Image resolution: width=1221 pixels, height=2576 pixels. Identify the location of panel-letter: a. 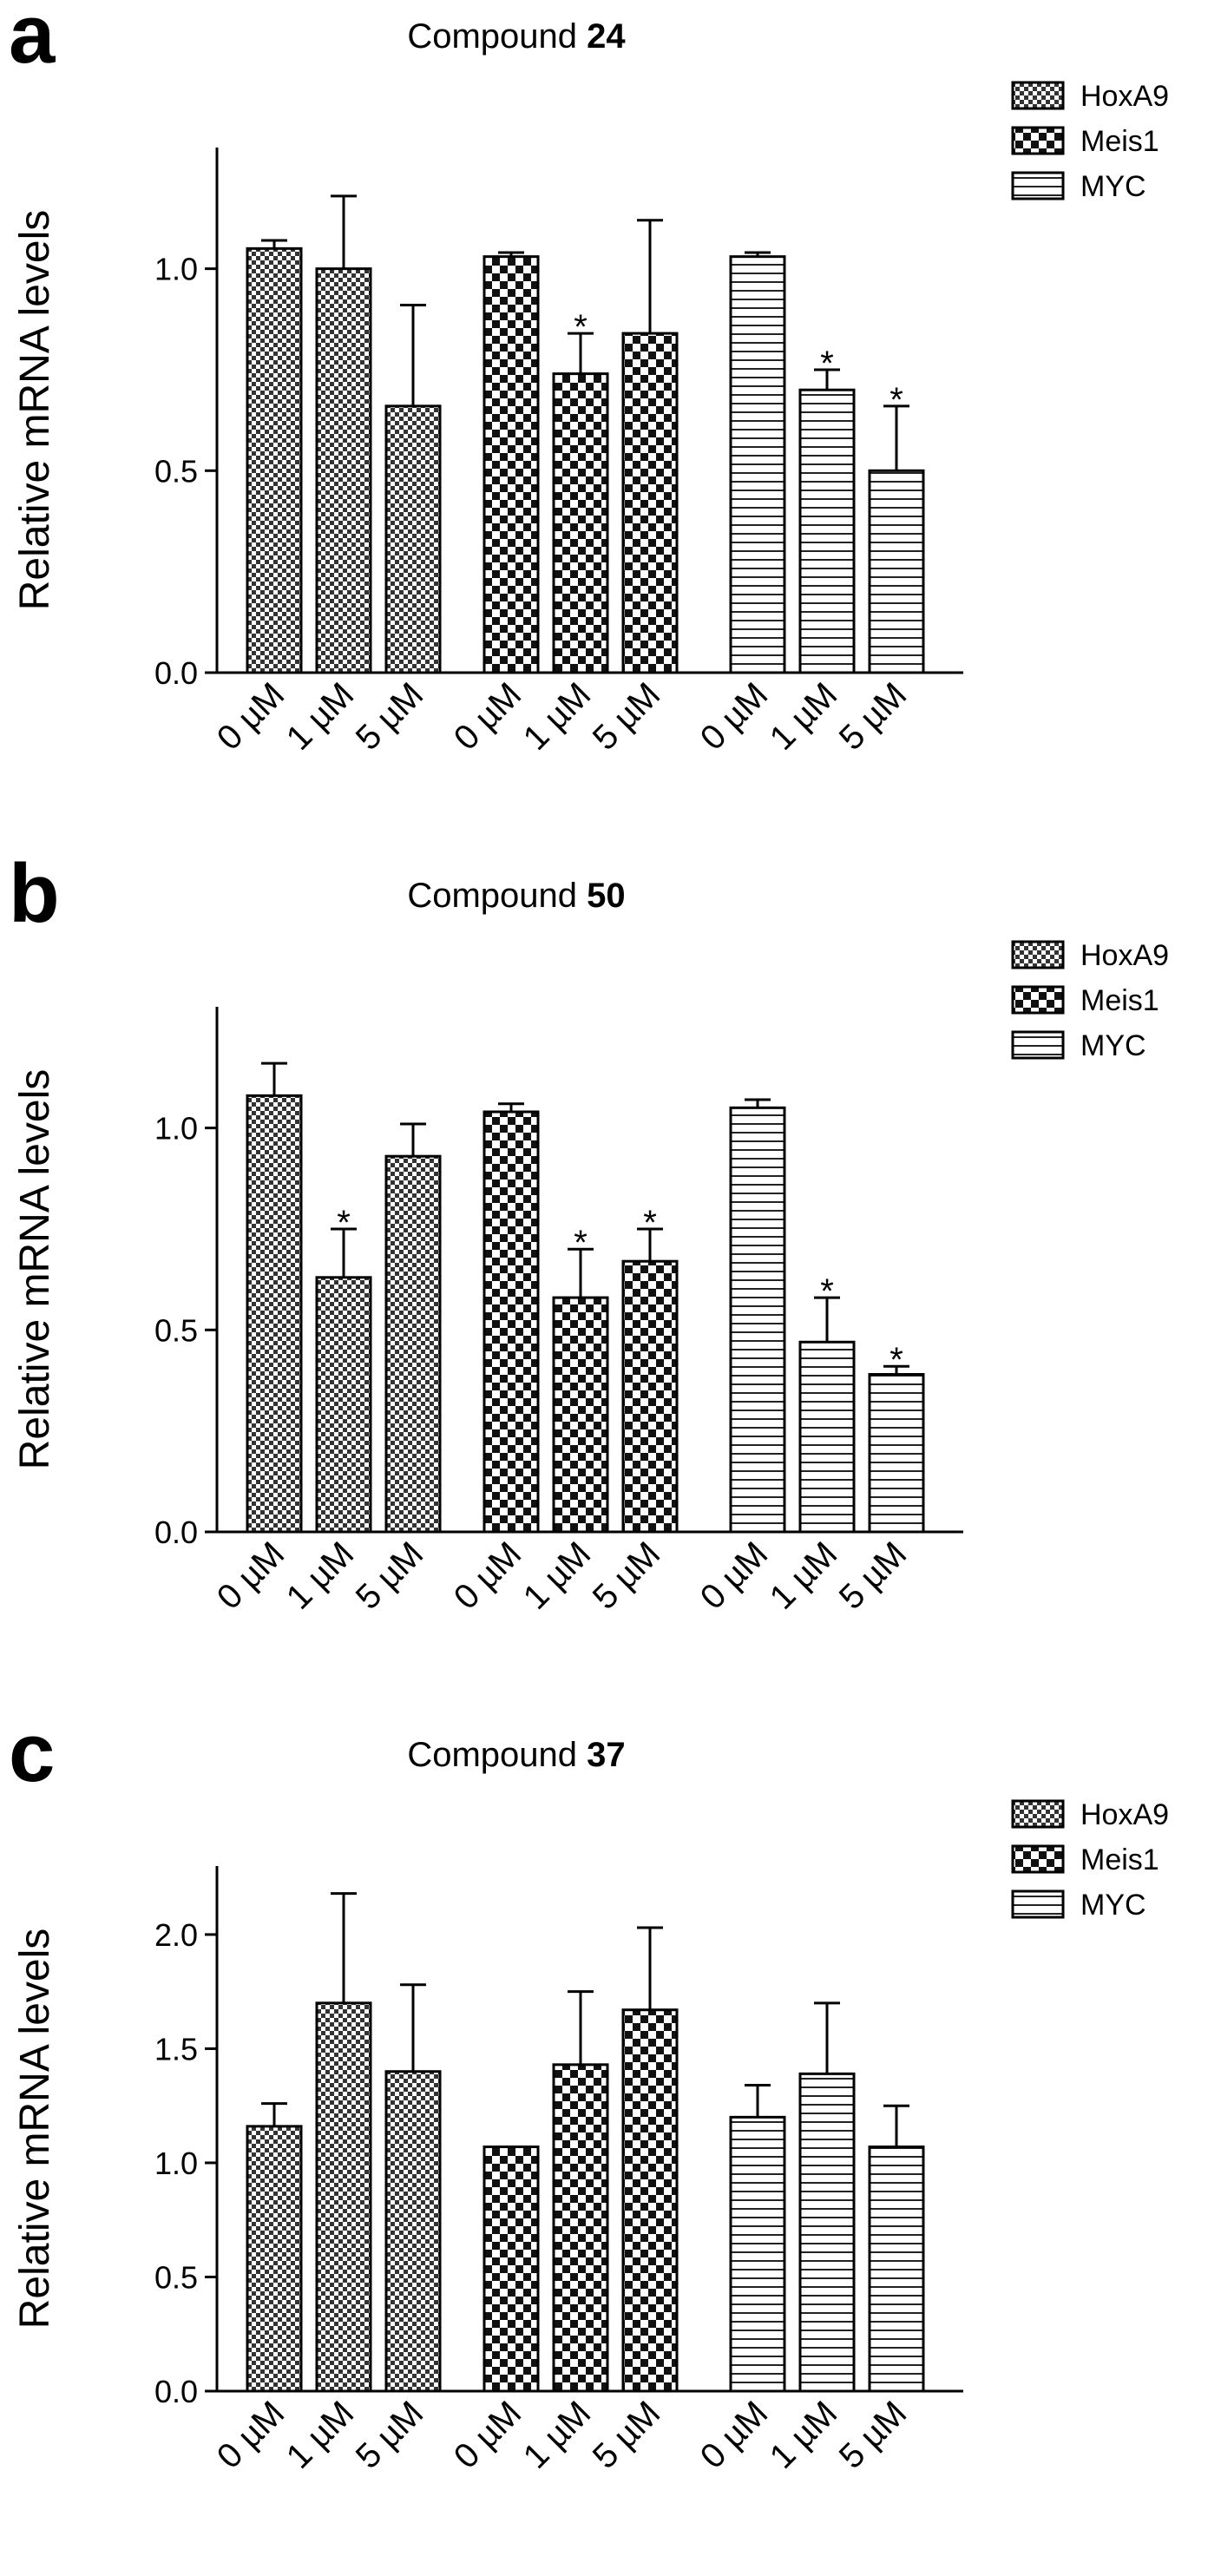
(32, 40).